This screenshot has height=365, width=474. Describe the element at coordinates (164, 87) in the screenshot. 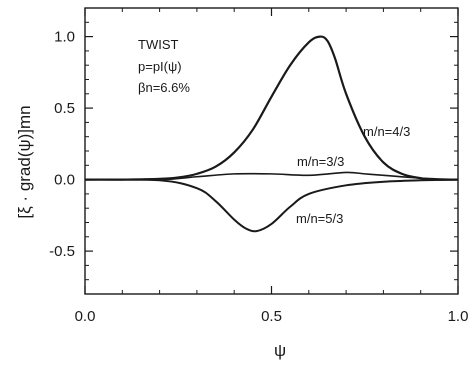

I see `annotation-line-3: βn=6.6%` at that location.